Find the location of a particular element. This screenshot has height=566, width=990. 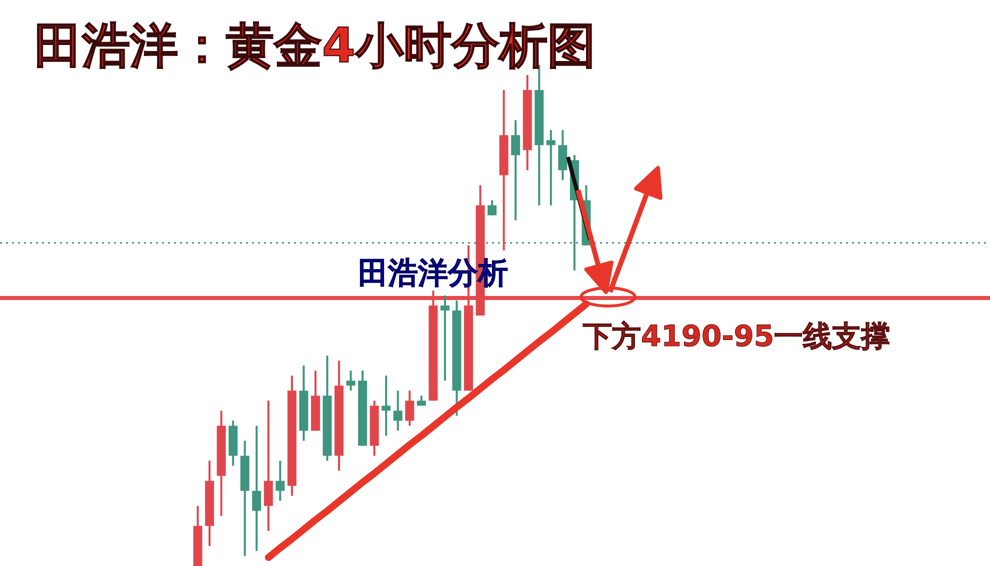

ref-line-label: 下方4190-95一线支撑 is located at coordinates (736, 335).